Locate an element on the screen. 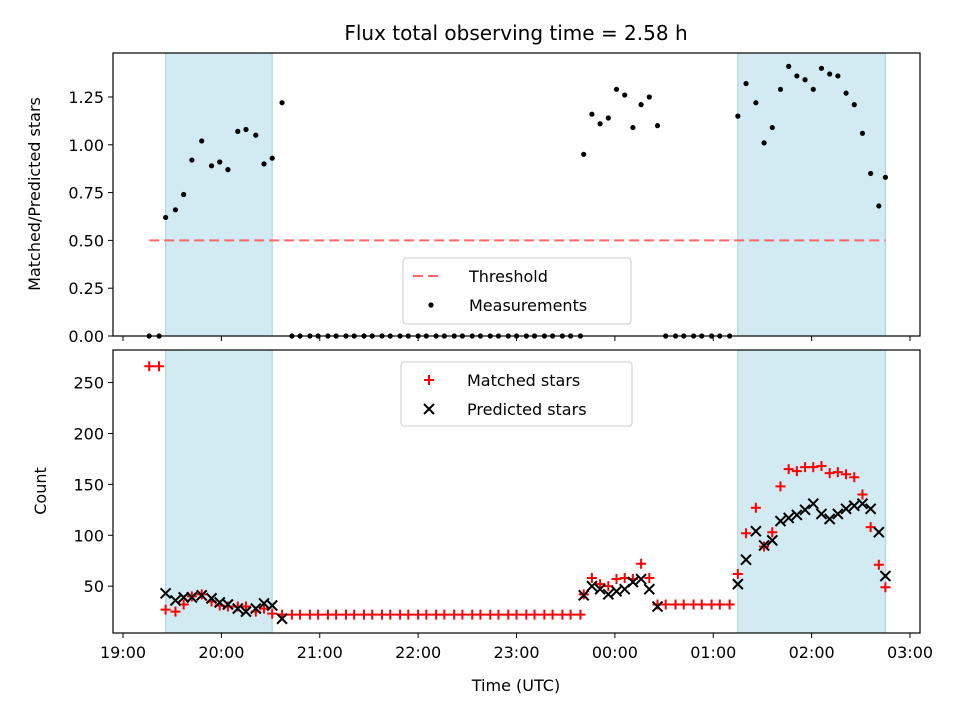 The height and width of the screenshot is (724, 960). bottom-legend: Matched stars Predicted stars is located at coordinates (516, 394).